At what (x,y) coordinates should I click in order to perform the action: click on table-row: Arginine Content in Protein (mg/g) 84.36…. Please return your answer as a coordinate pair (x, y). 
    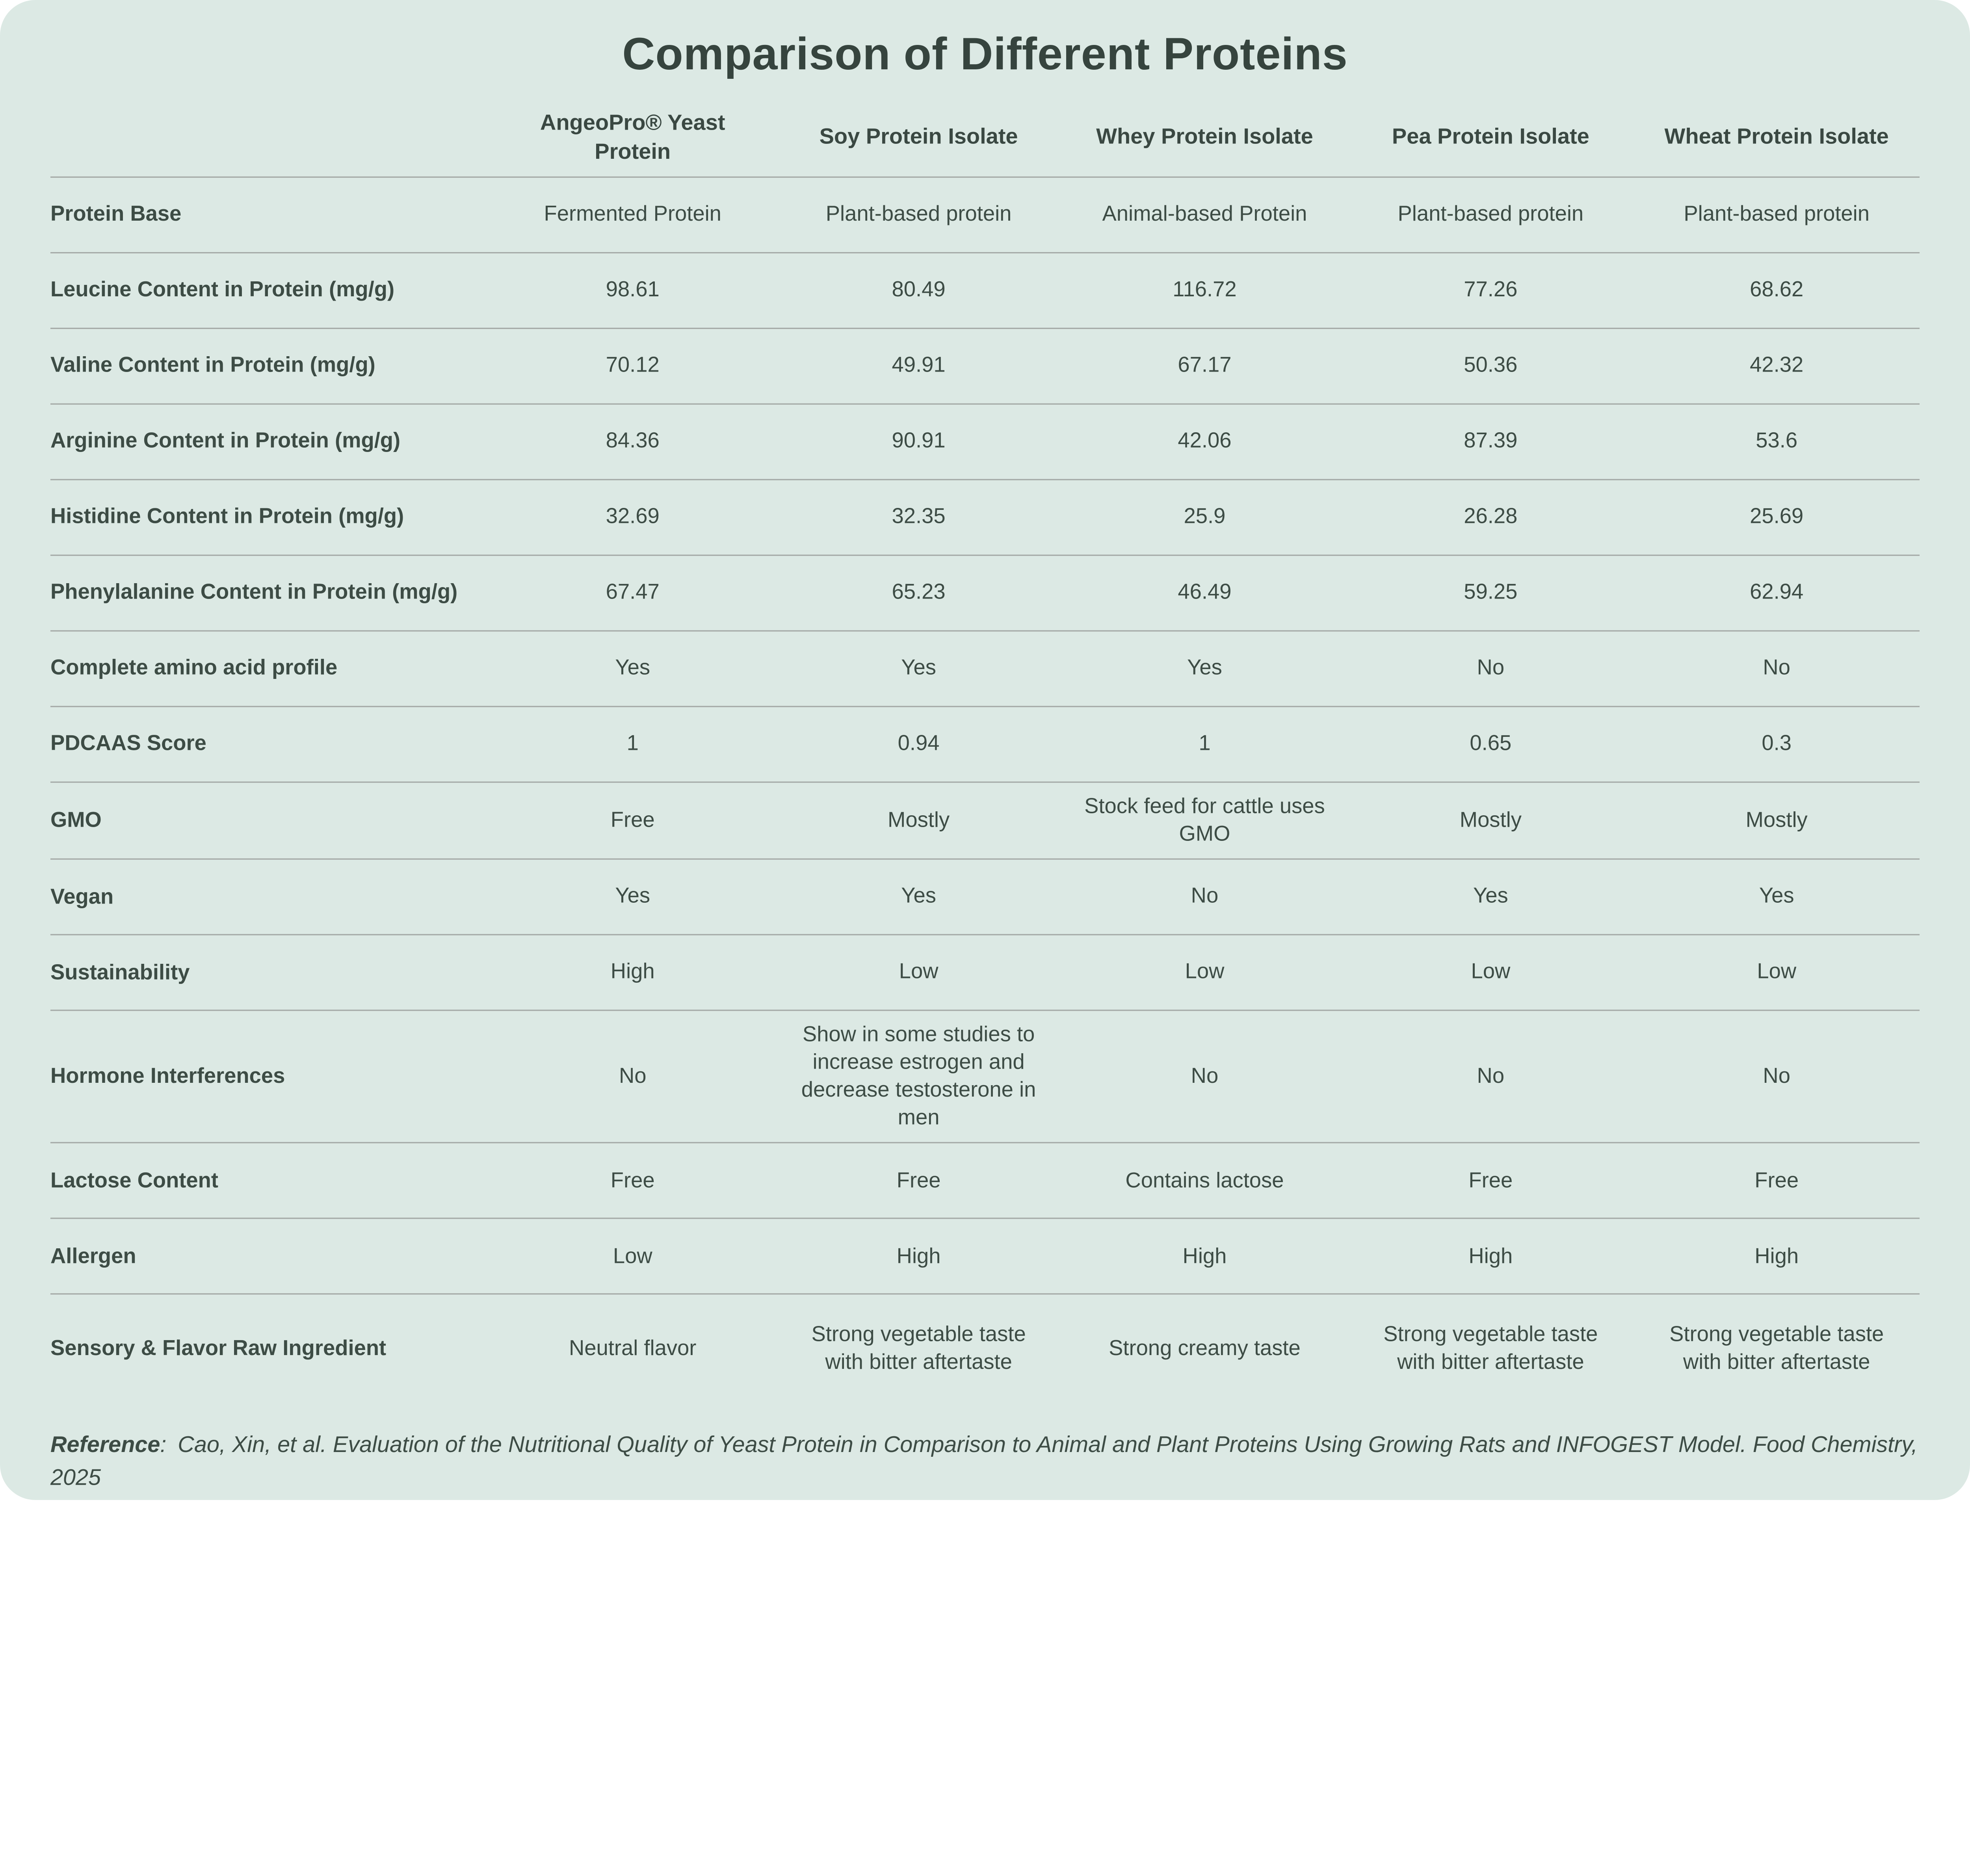
    Looking at the image, I should click on (985, 442).